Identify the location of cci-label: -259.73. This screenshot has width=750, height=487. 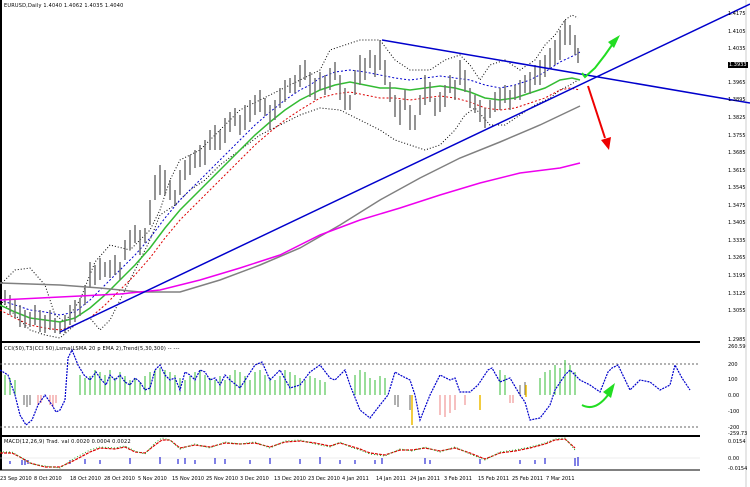
(738, 434).